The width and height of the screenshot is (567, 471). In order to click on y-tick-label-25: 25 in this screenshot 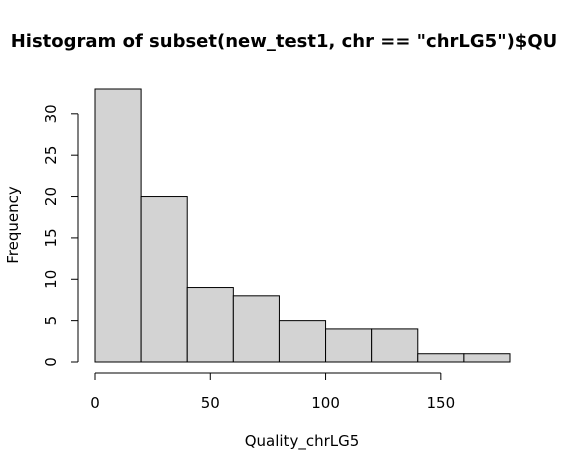, I will do `click(51, 155)`.